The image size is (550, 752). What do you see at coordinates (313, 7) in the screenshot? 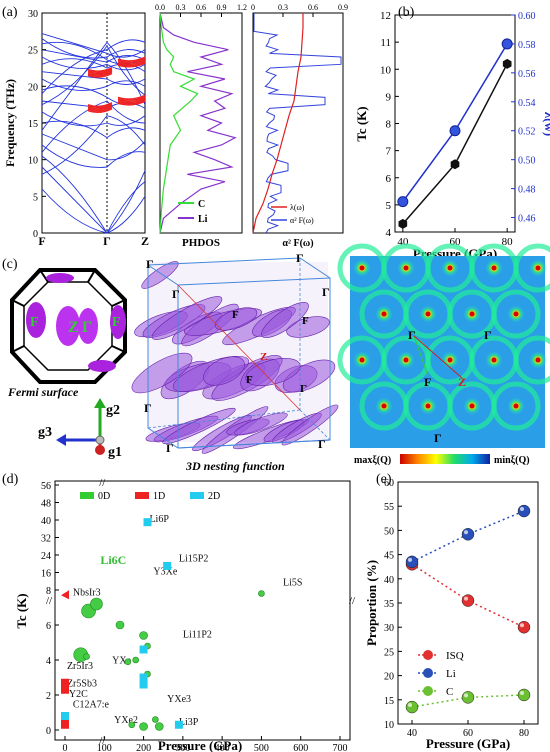
I see `x-tick-label: 0.6` at bounding box center [313, 7].